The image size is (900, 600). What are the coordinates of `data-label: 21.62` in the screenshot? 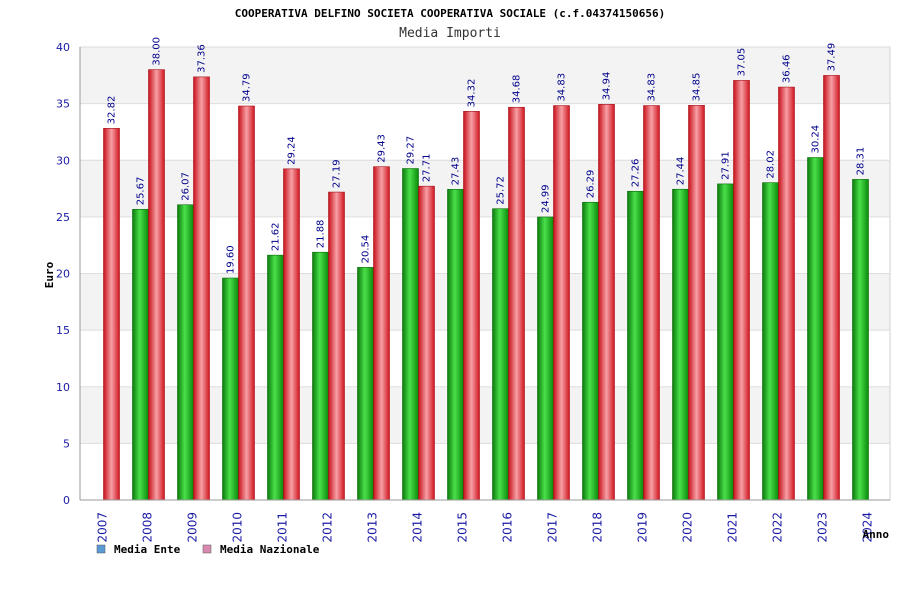 It's located at (276, 237).